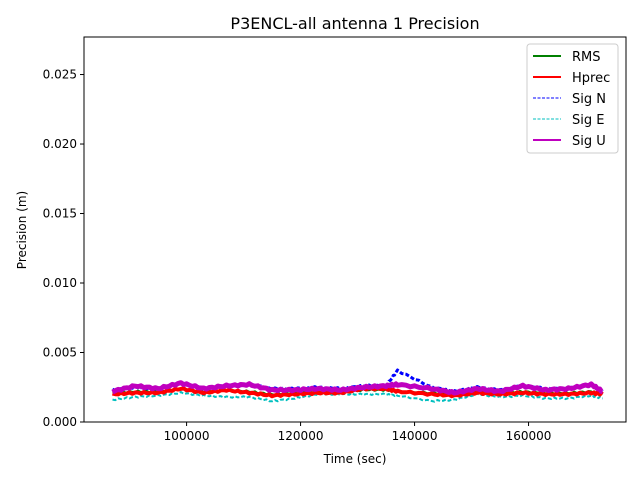 The image size is (640, 484). What do you see at coordinates (415, 436) in the screenshot?
I see `x-tick-label: 140000` at bounding box center [415, 436].